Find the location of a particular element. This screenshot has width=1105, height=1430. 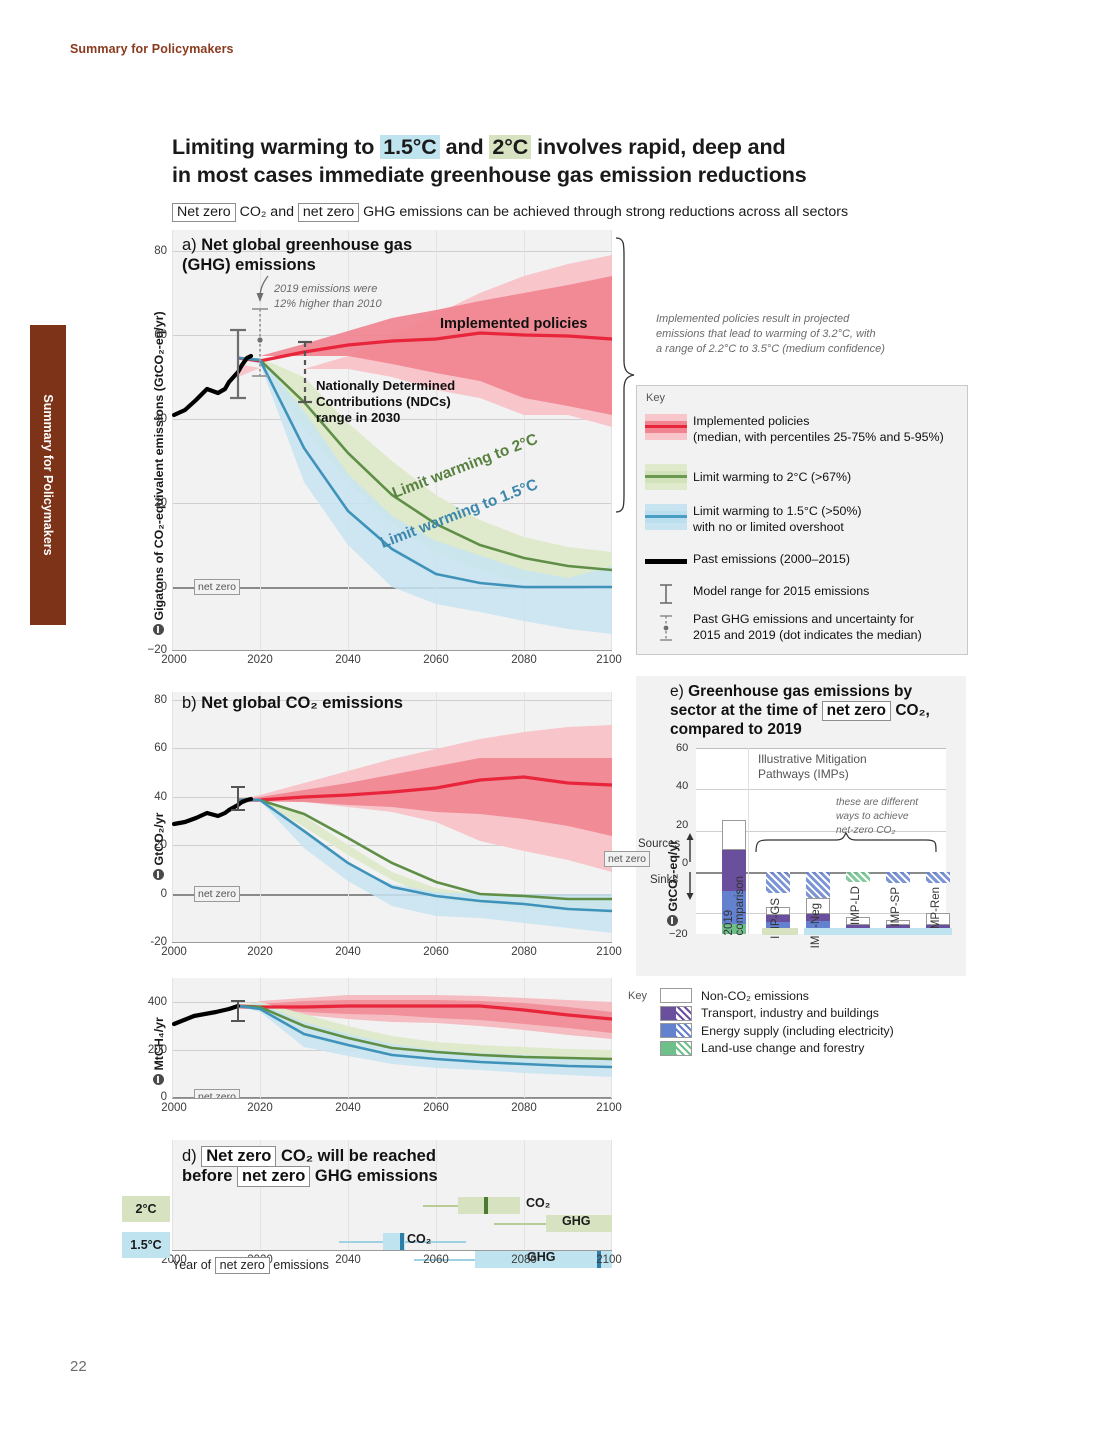

panel-d-category-2c: 2°C is located at coordinates (146, 1209).